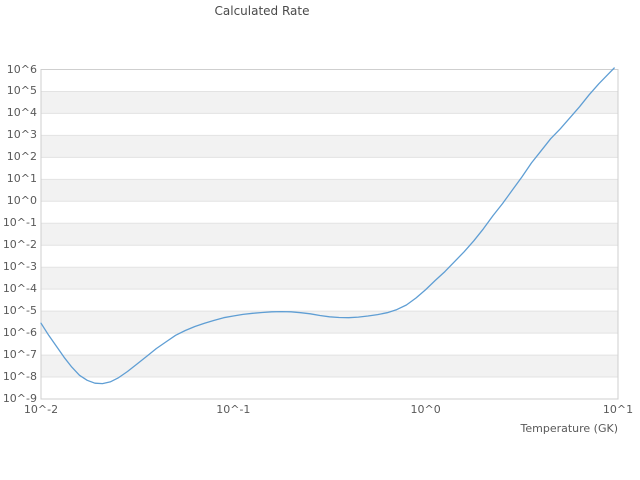 The width and height of the screenshot is (640, 480). Describe the element at coordinates (425, 409) in the screenshot. I see `x-tick-label: 10^0` at that location.